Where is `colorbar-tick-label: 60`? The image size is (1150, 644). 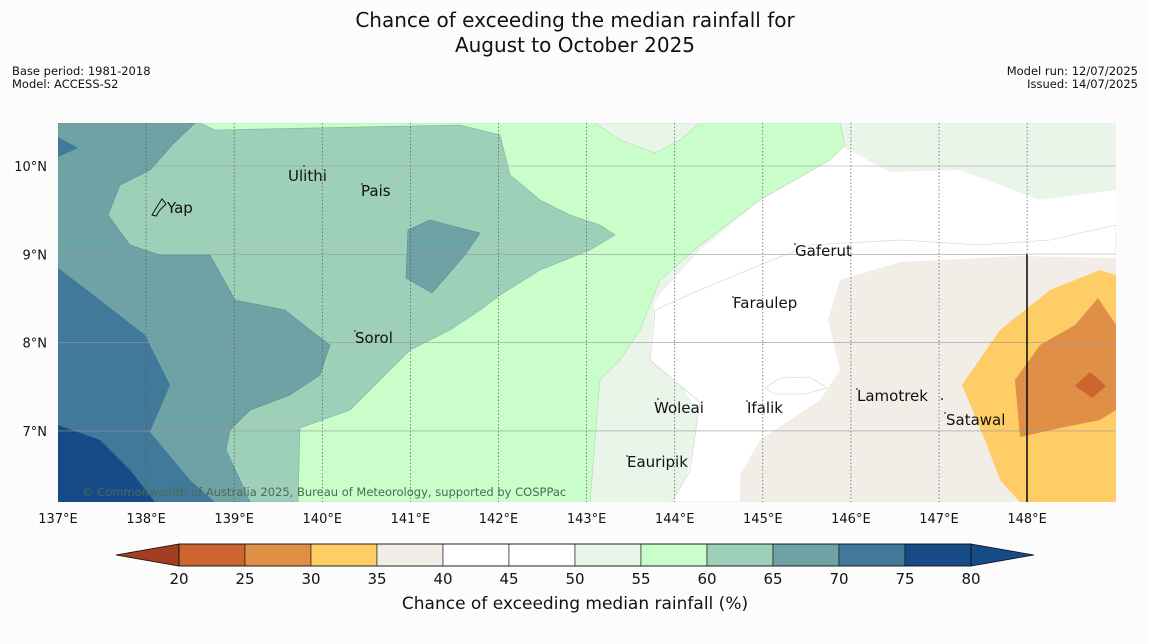
colorbar-tick-label: 60 is located at coordinates (706, 579).